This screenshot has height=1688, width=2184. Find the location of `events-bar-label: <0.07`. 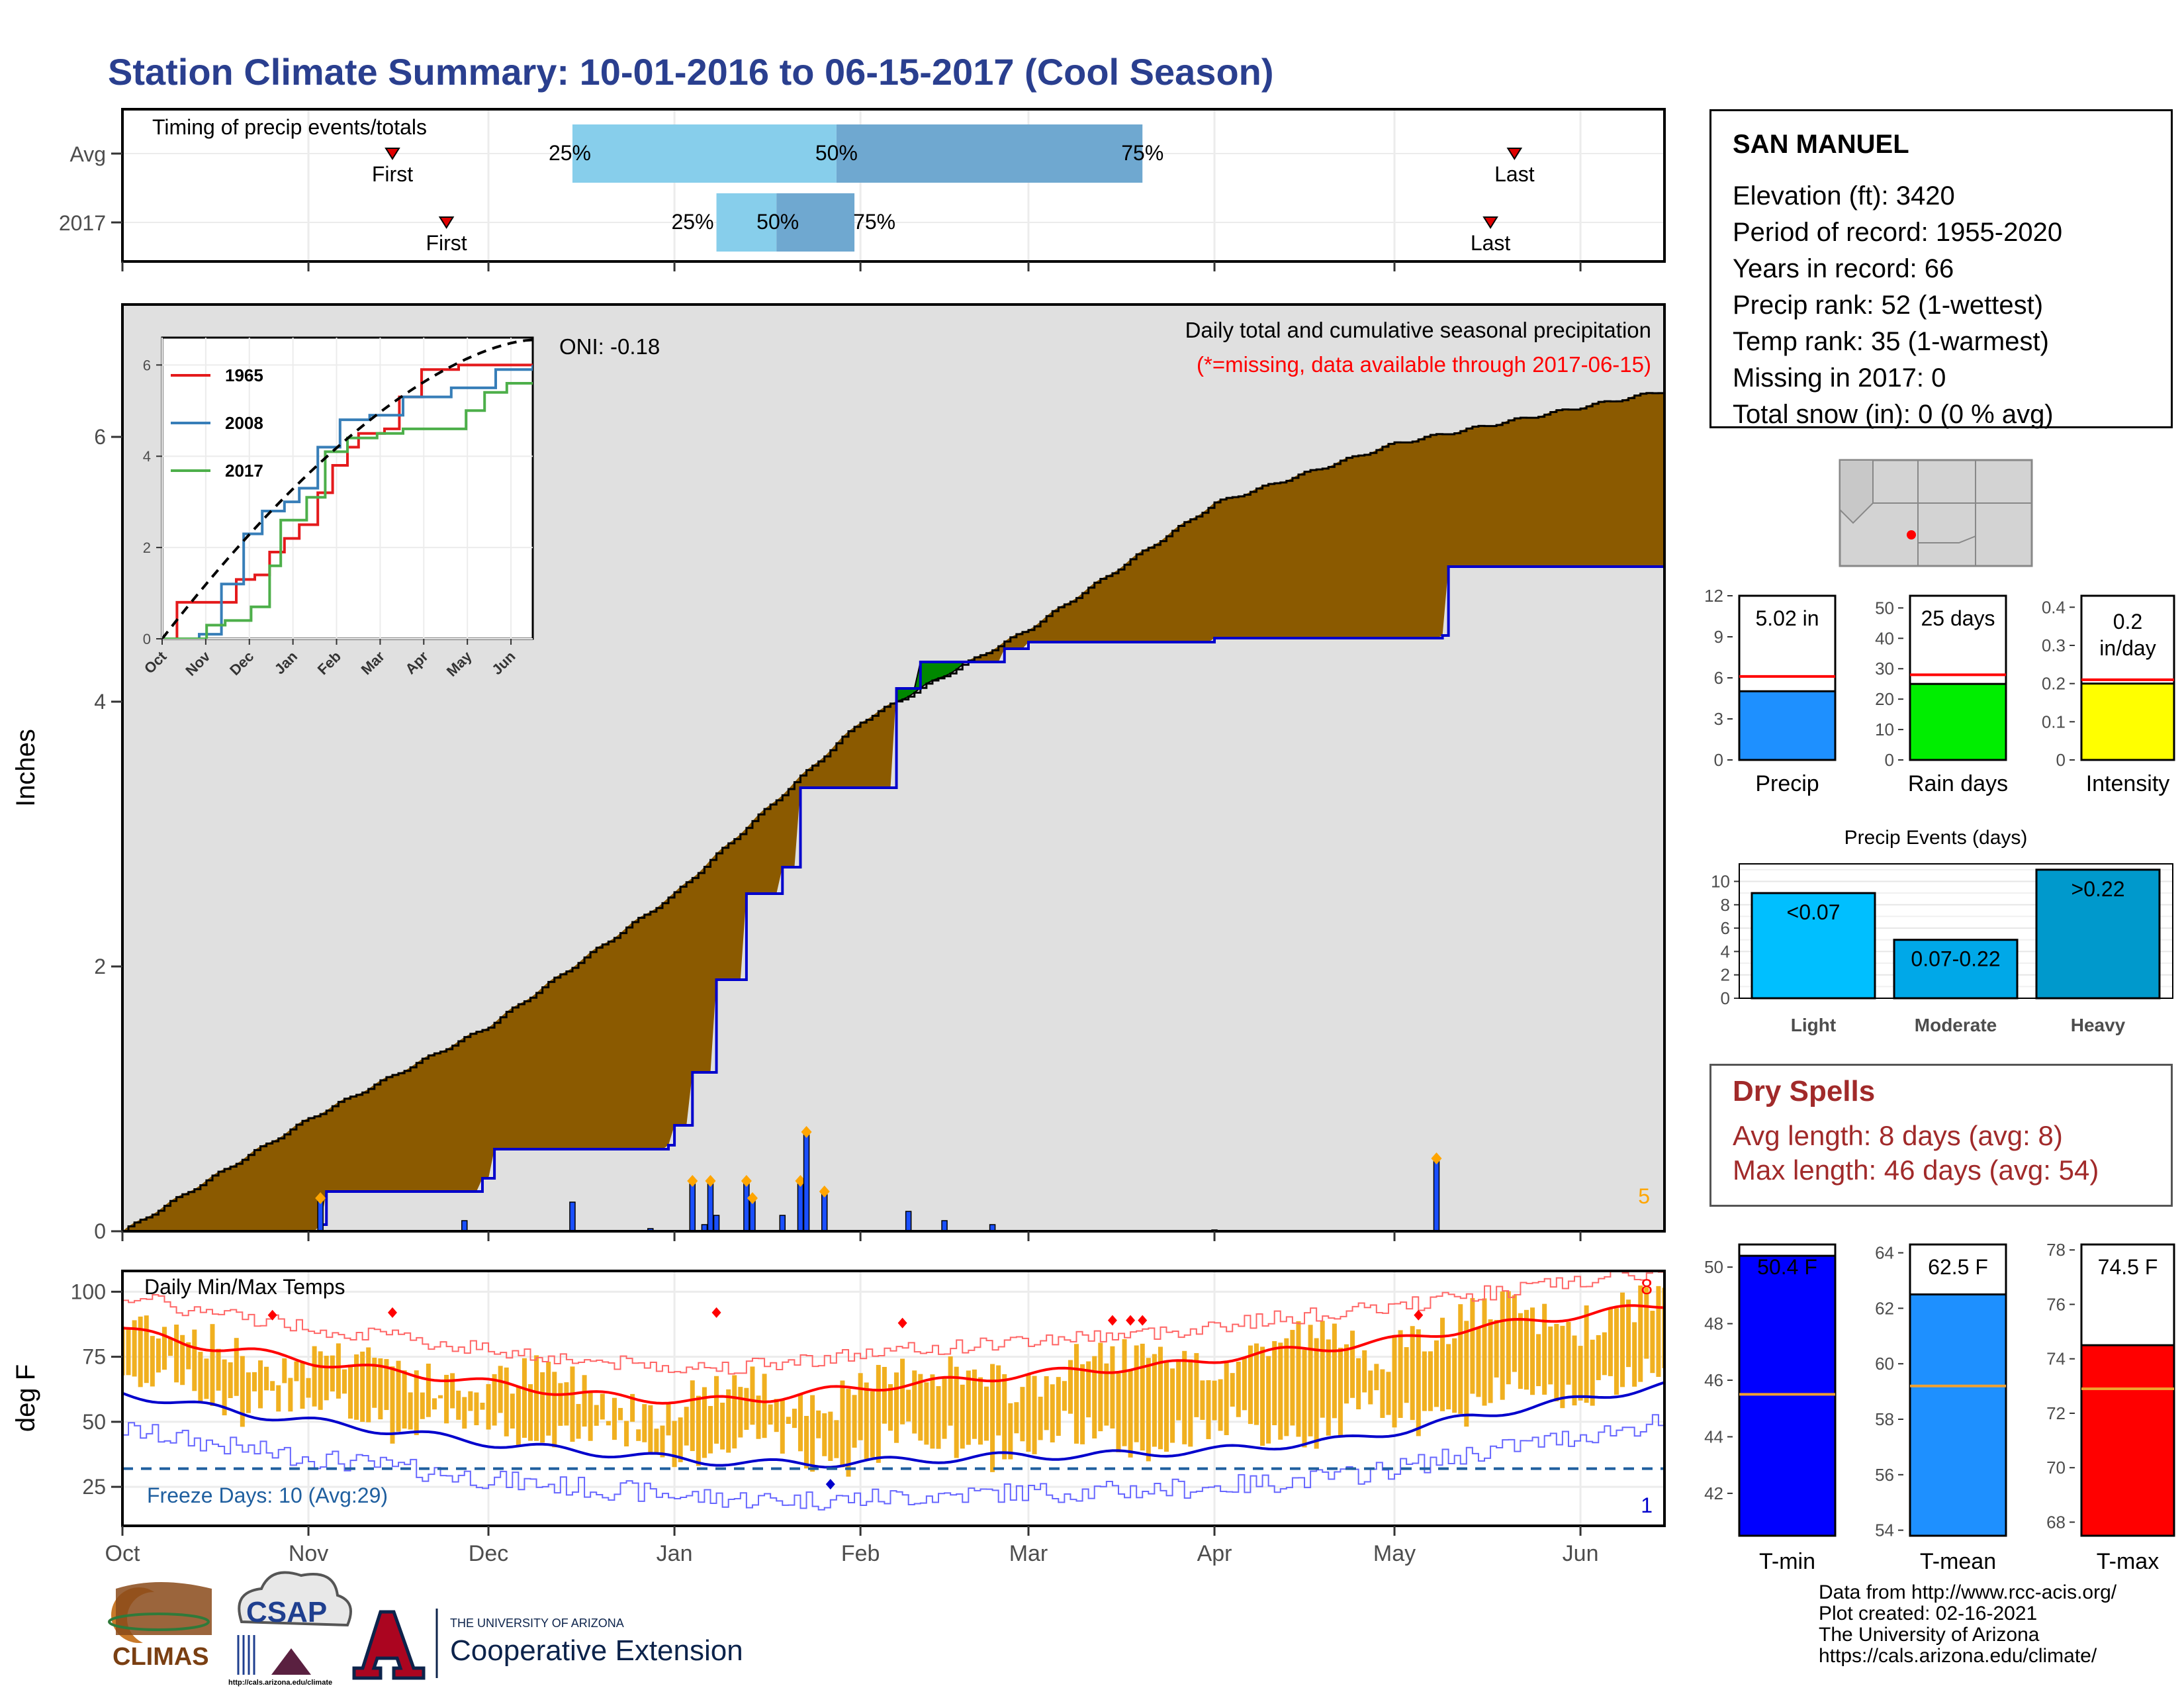

events-bar-label: <0.07 is located at coordinates (1814, 912).